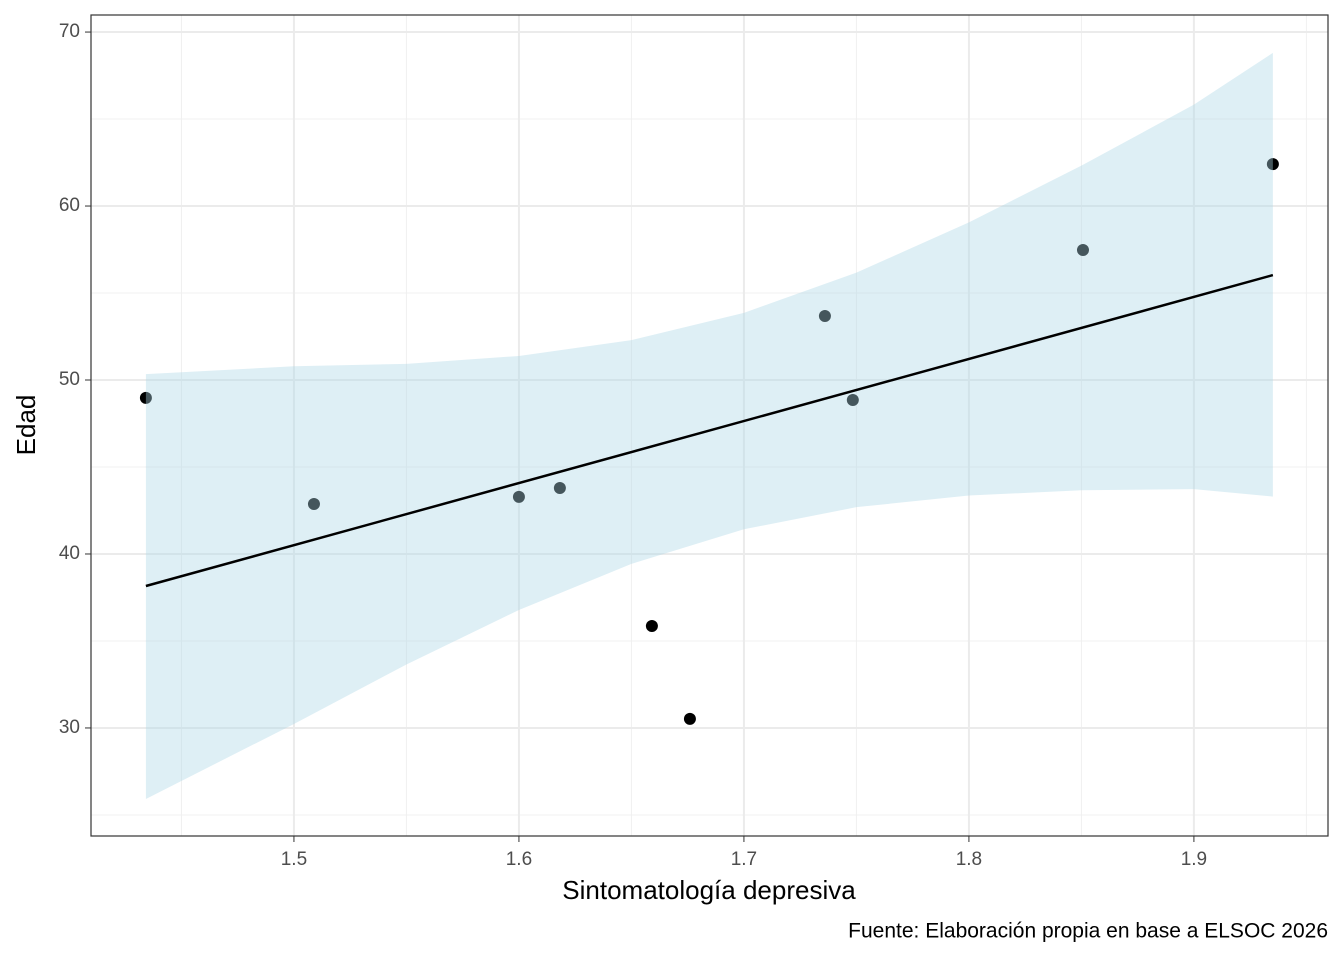  Describe the element at coordinates (969, 859) in the screenshot. I see `x-tick-label: 1.8` at that location.